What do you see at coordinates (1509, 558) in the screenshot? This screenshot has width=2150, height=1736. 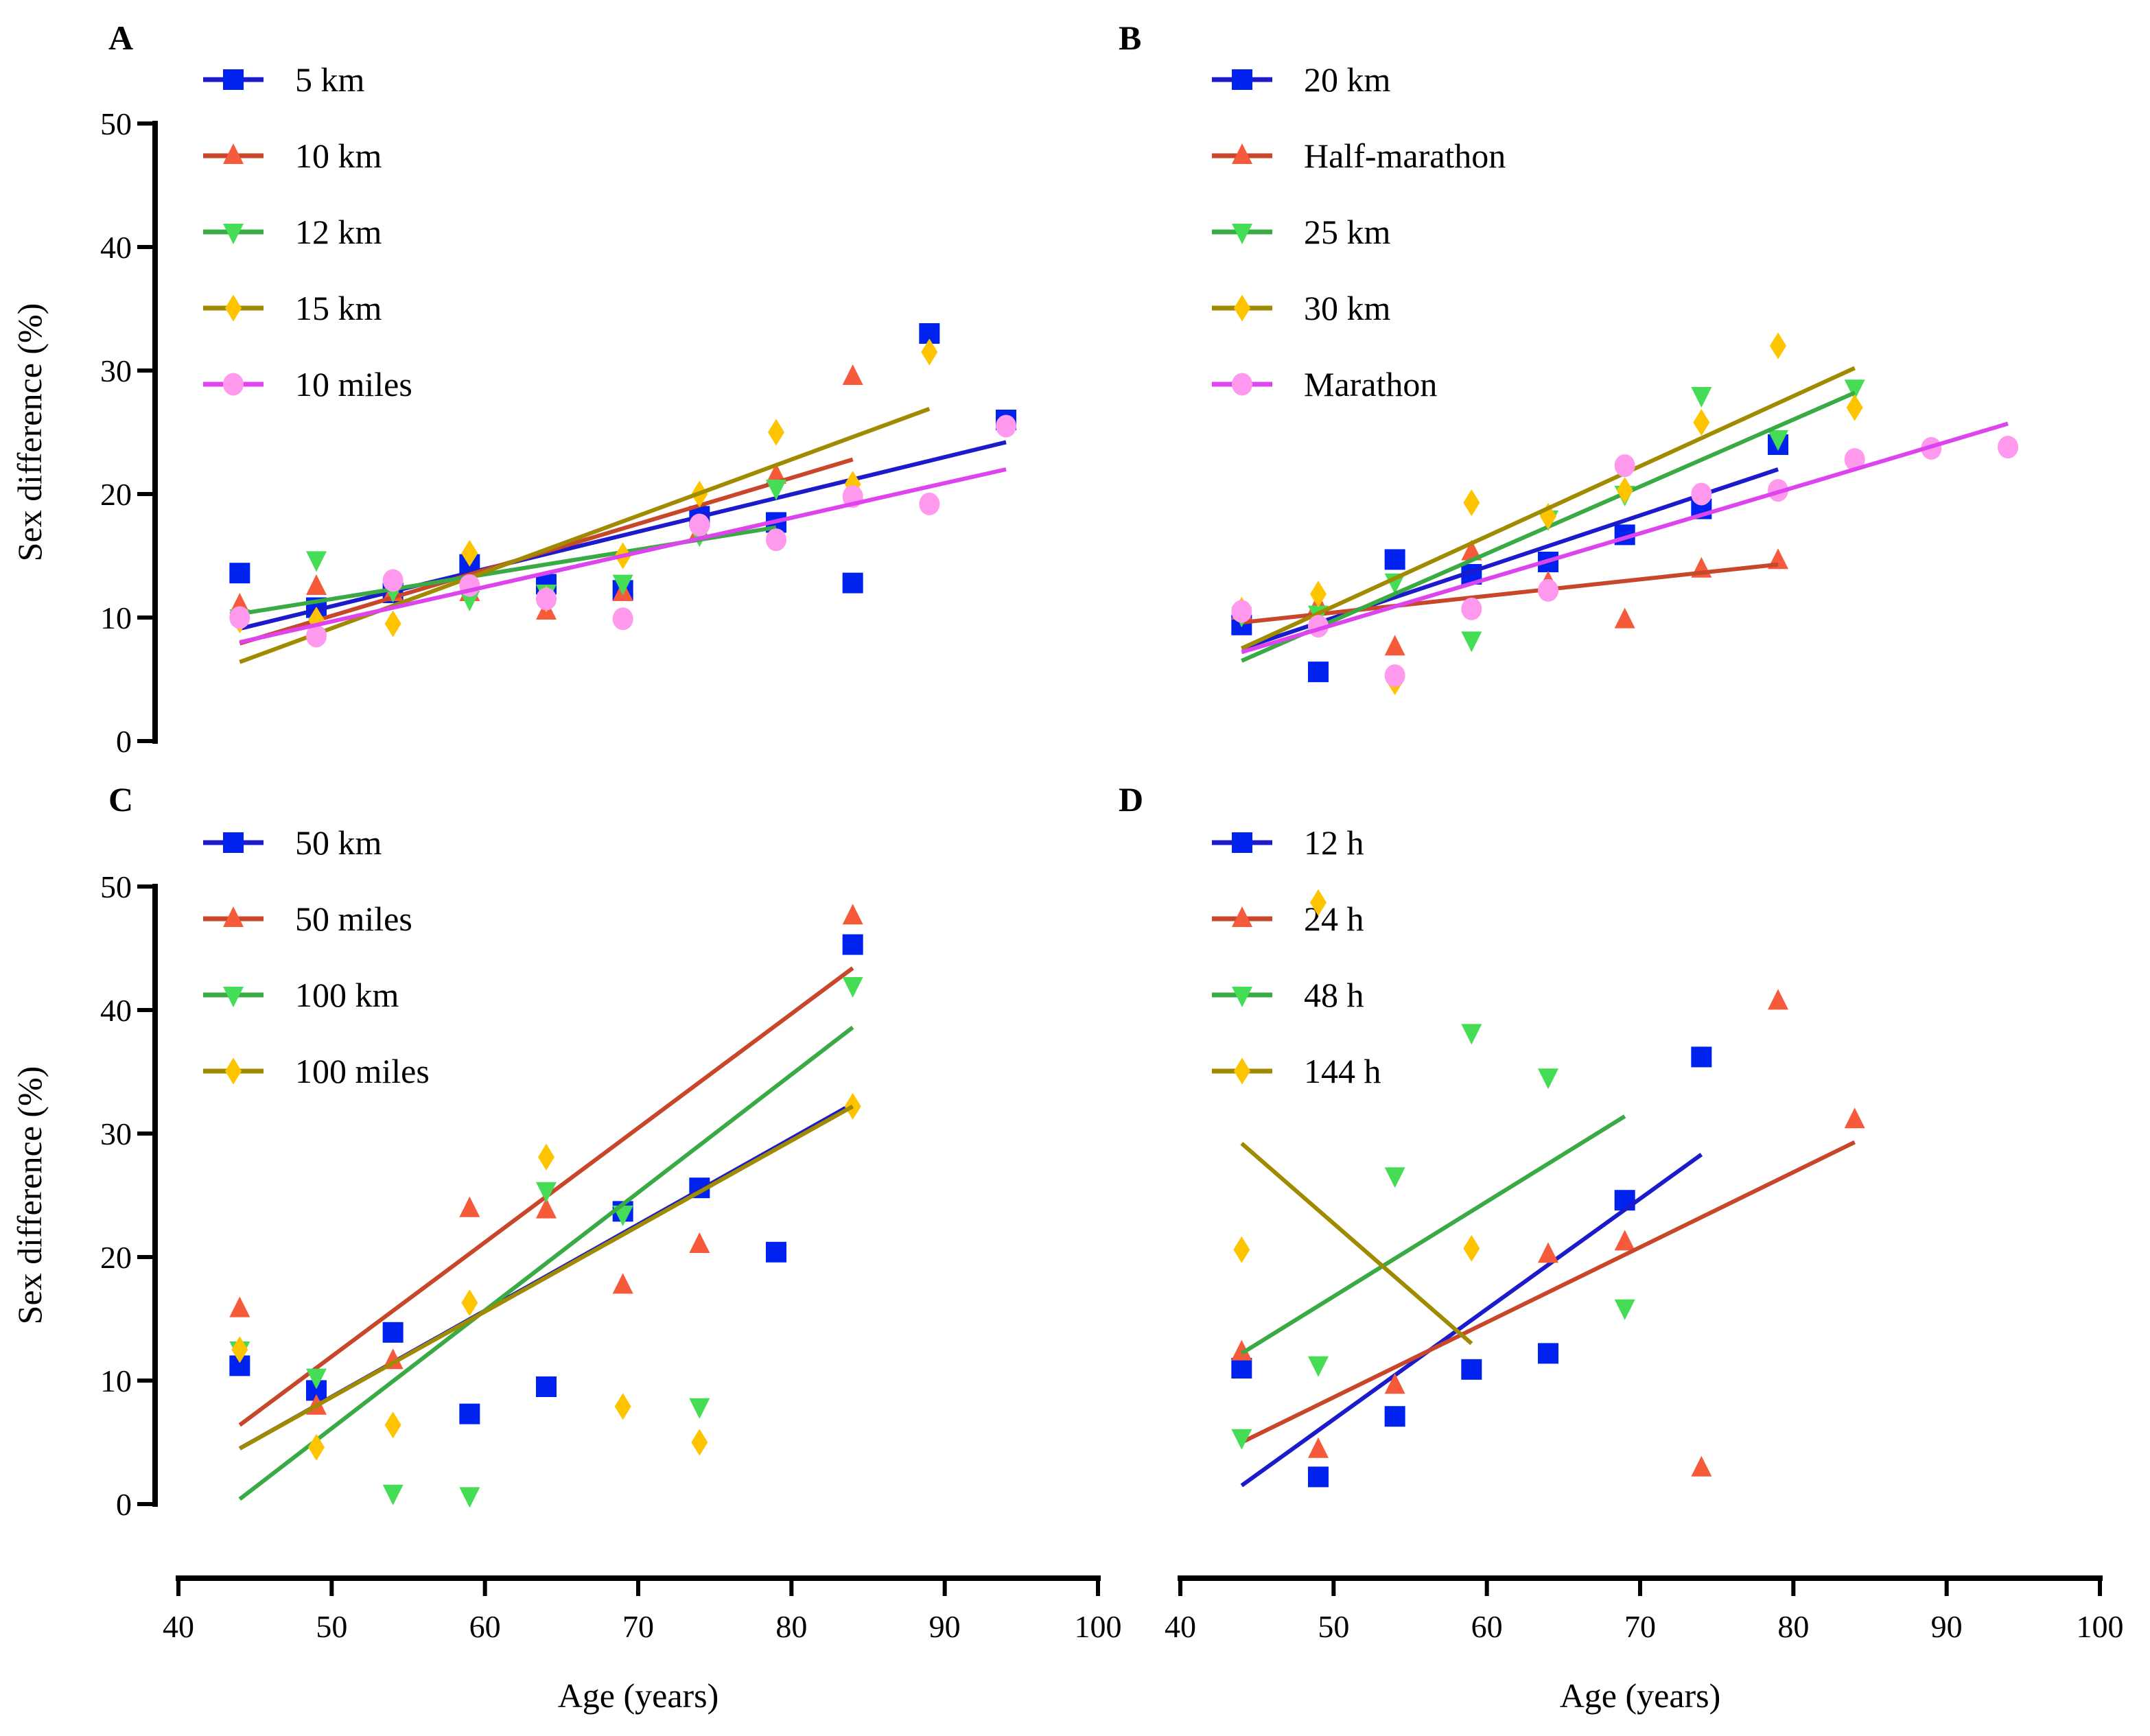 I see `series-20-km` at bounding box center [1509, 558].